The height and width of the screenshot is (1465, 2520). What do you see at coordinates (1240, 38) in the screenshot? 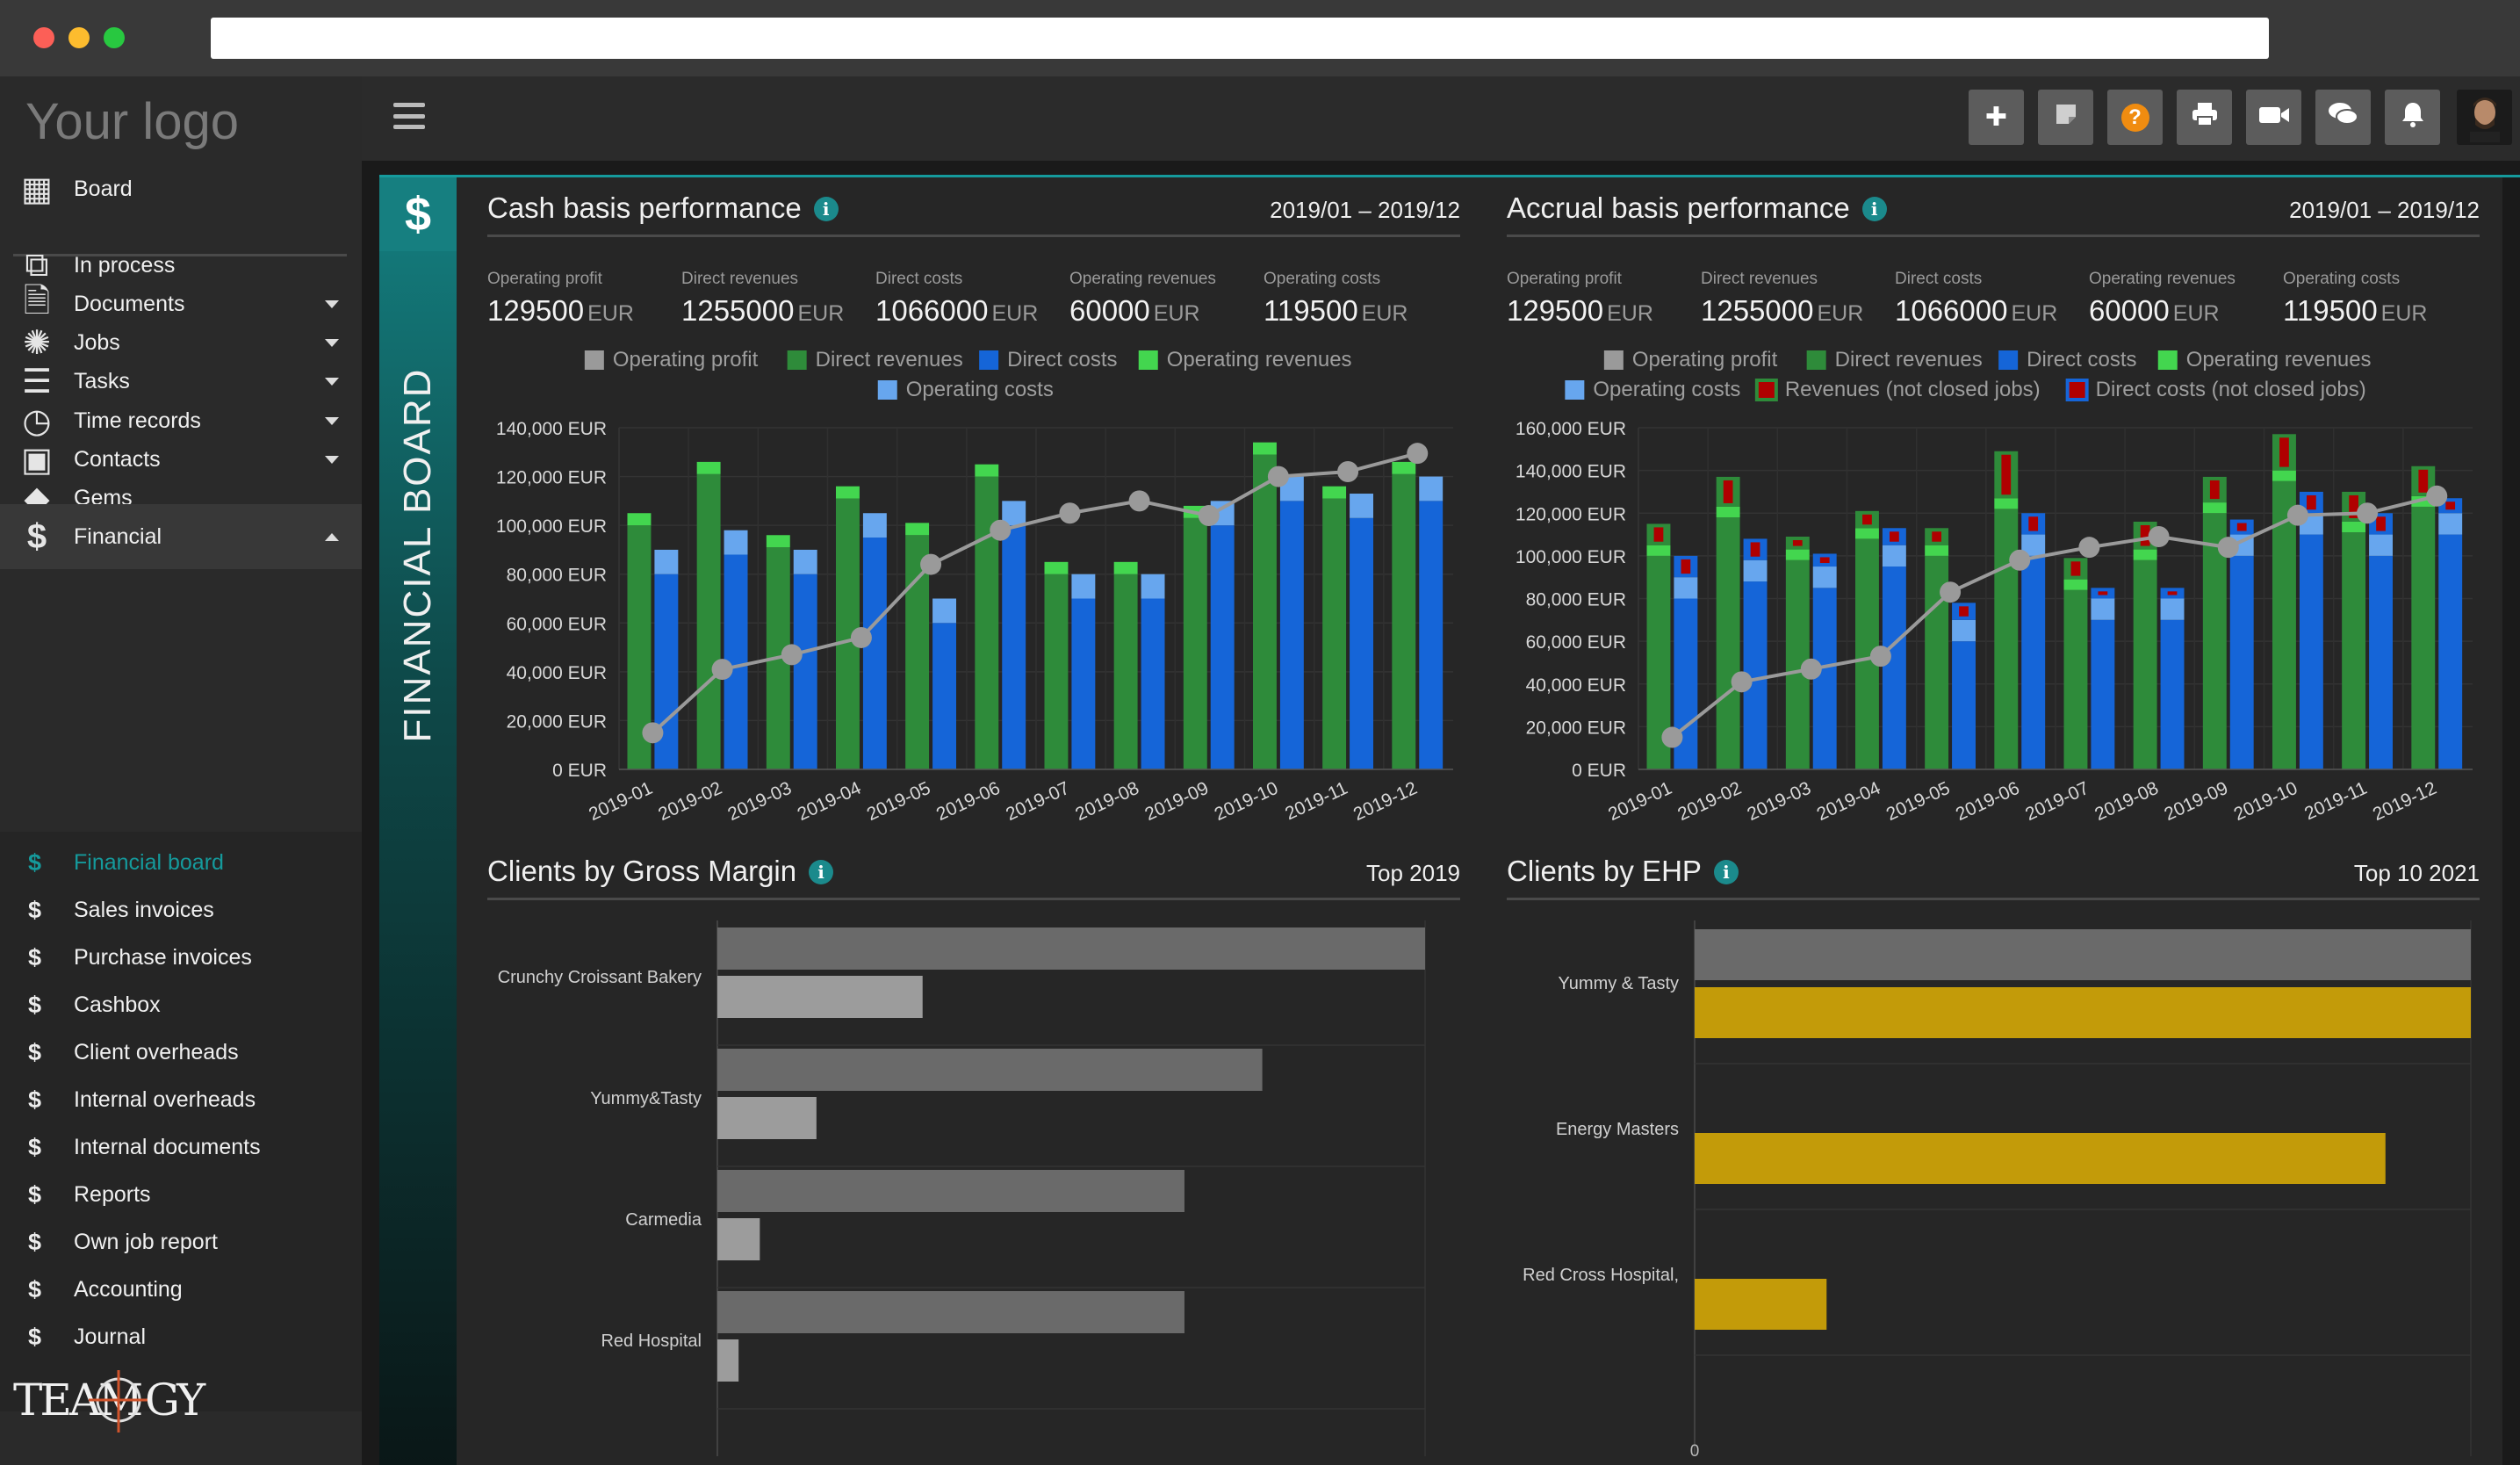
I see `address-bar` at bounding box center [1240, 38].